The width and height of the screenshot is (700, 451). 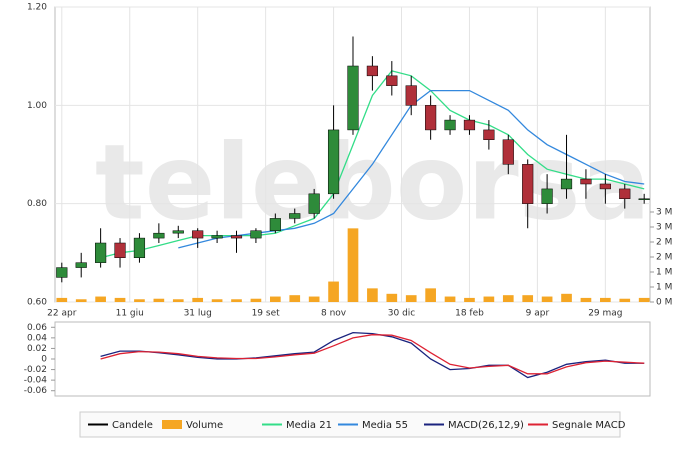 What do you see at coordinates (605, 314) in the screenshot?
I see `x-tick-label: 29 mag` at bounding box center [605, 314].